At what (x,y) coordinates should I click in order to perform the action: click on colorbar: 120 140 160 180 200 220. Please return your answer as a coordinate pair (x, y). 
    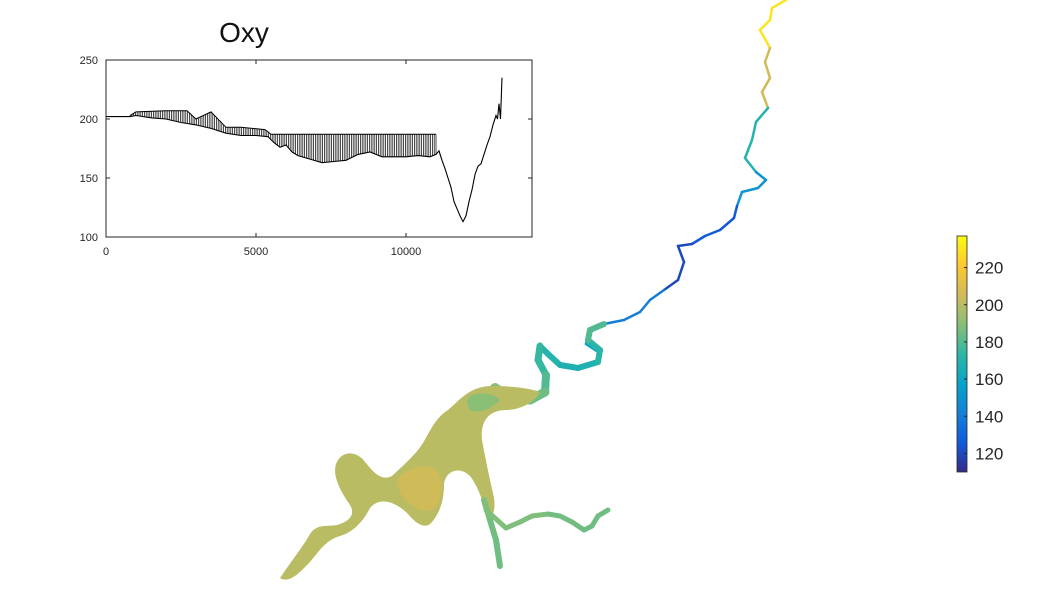
    Looking at the image, I should click on (979, 354).